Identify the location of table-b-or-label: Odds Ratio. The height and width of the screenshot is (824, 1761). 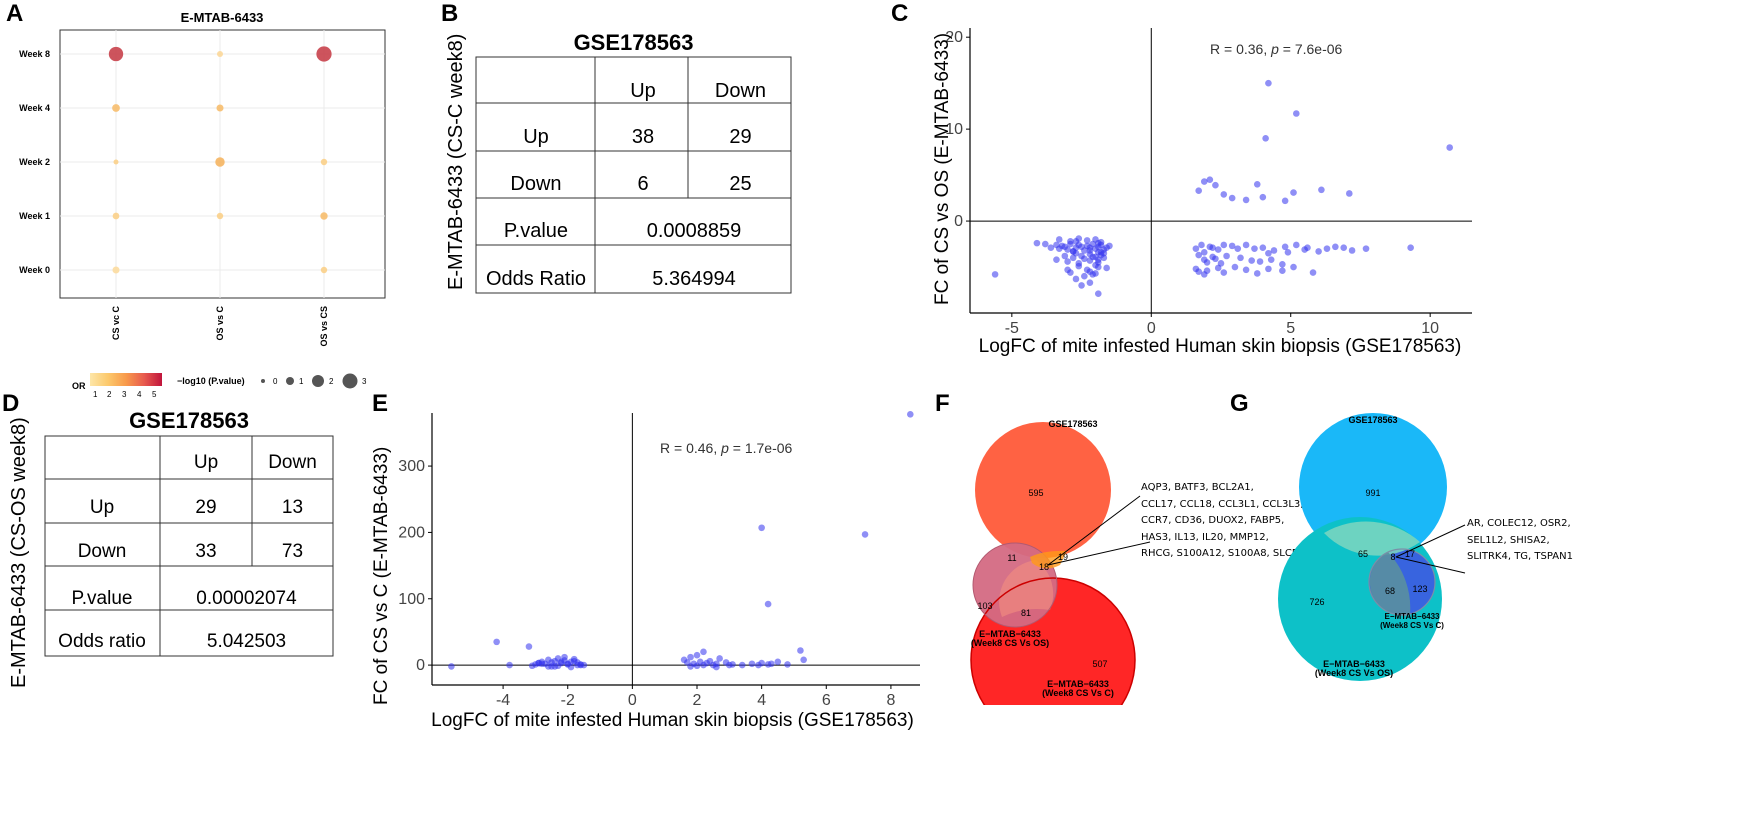
(536, 279).